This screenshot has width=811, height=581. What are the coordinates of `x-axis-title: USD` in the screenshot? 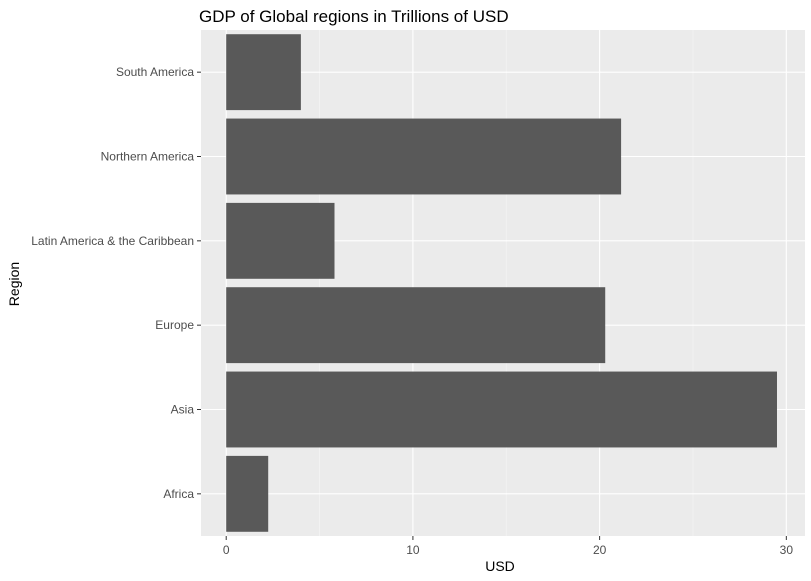 It's located at (500, 566).